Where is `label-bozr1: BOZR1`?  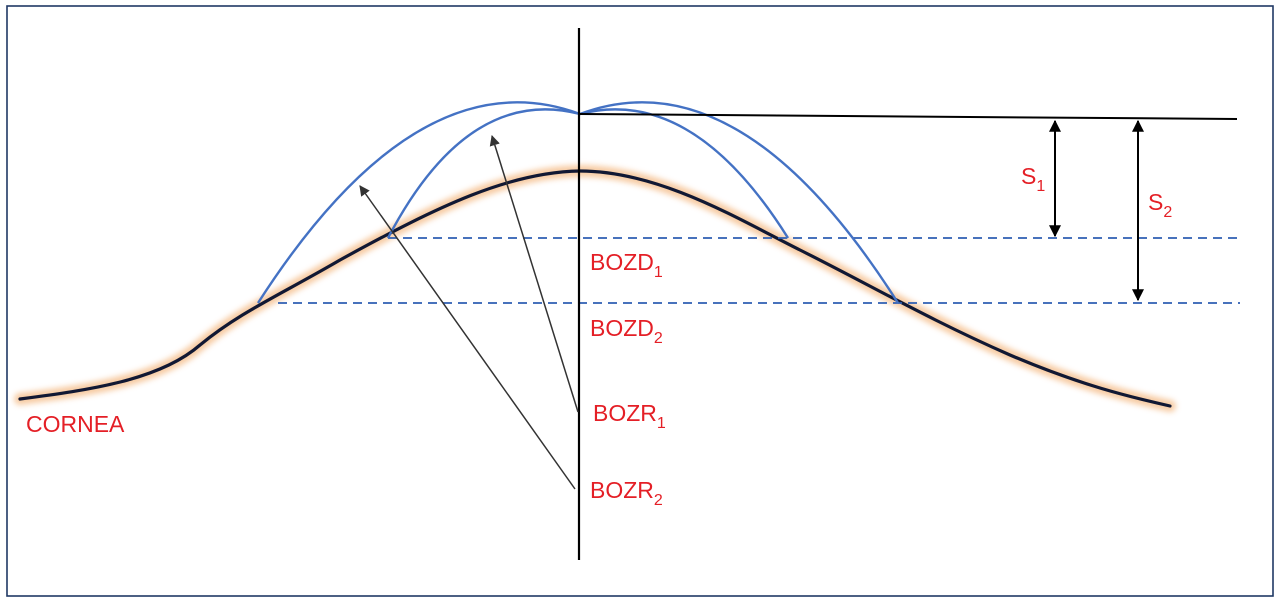 label-bozr1: BOZR1 is located at coordinates (629, 416).